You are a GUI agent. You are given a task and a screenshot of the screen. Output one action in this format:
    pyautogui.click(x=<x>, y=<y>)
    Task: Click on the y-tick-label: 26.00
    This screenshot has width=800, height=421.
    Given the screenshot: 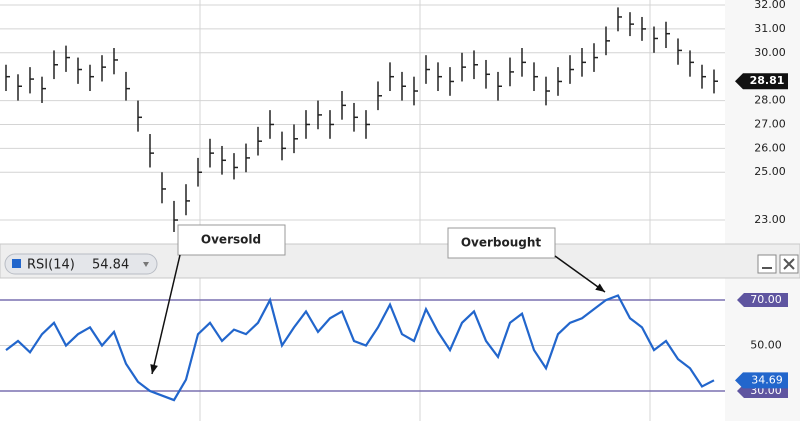 What is the action you would take?
    pyautogui.click(x=770, y=147)
    